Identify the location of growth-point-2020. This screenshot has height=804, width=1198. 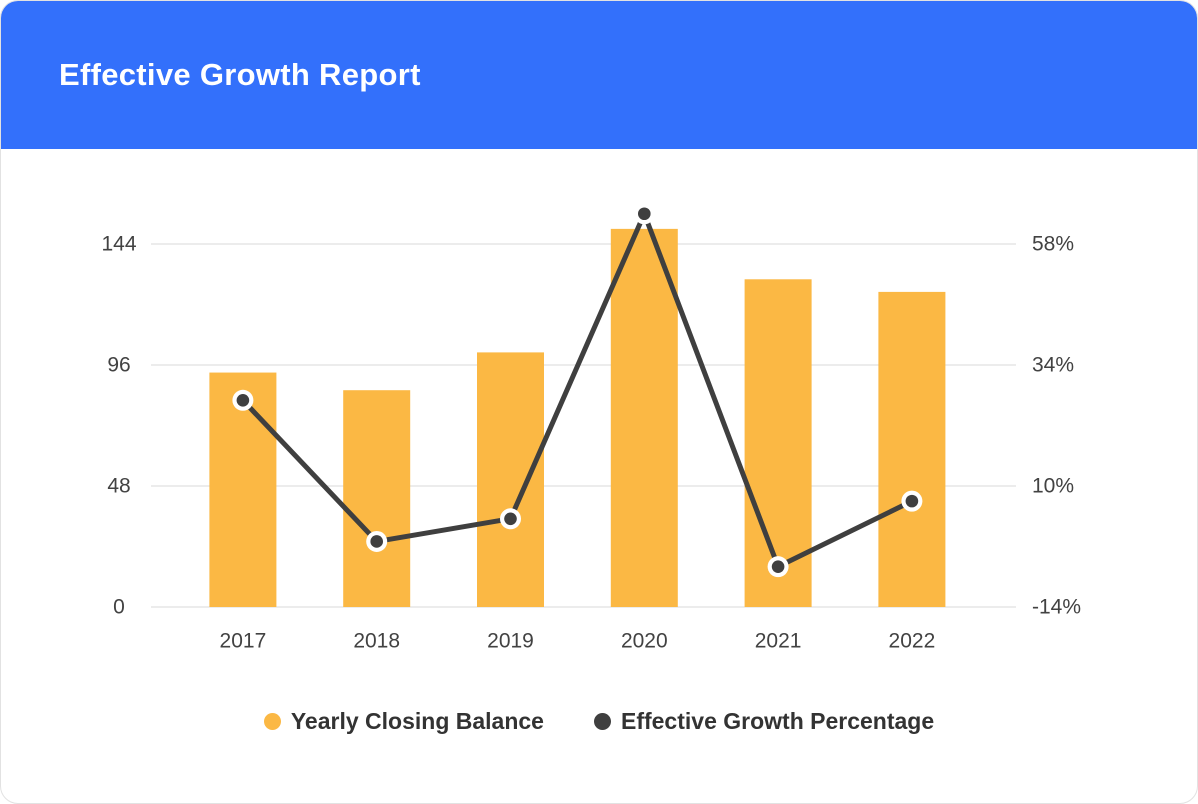
(644, 214).